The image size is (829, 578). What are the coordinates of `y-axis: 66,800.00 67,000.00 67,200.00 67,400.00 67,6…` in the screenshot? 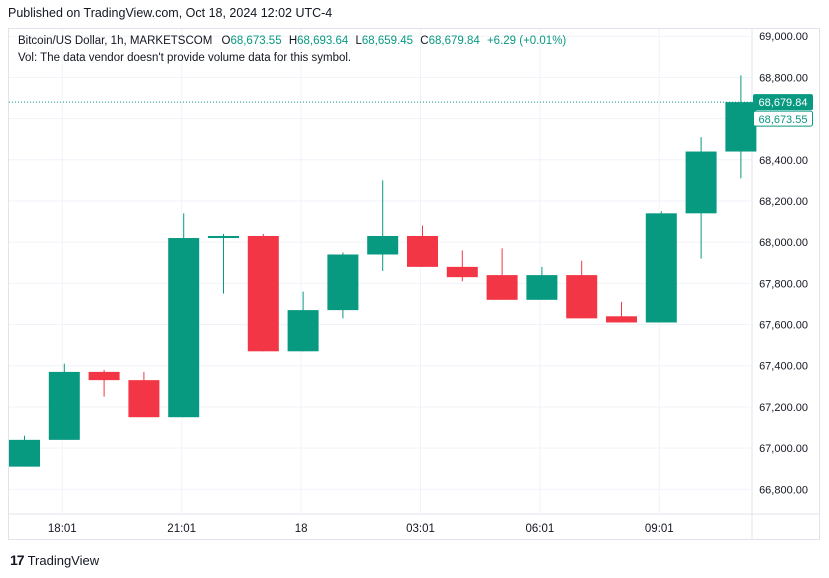 It's located at (783, 263).